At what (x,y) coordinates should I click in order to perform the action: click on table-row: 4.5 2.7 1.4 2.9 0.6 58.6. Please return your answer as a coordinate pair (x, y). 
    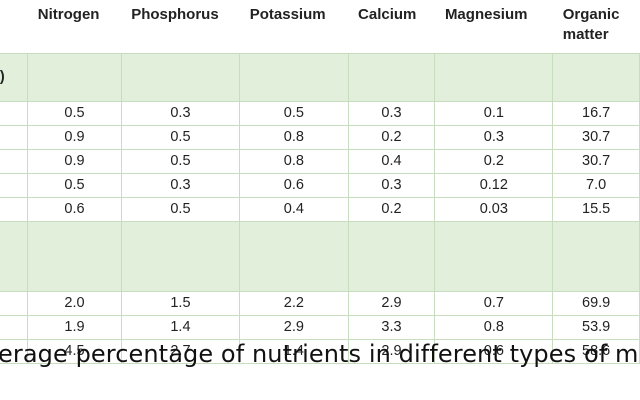
    Looking at the image, I should click on (320, 351).